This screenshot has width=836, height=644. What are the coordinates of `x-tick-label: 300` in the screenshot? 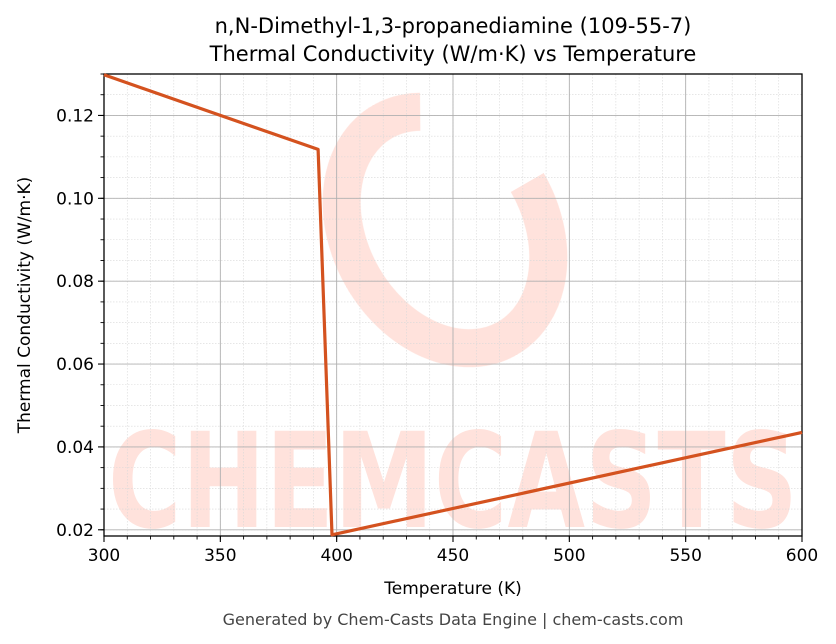 It's located at (104, 556).